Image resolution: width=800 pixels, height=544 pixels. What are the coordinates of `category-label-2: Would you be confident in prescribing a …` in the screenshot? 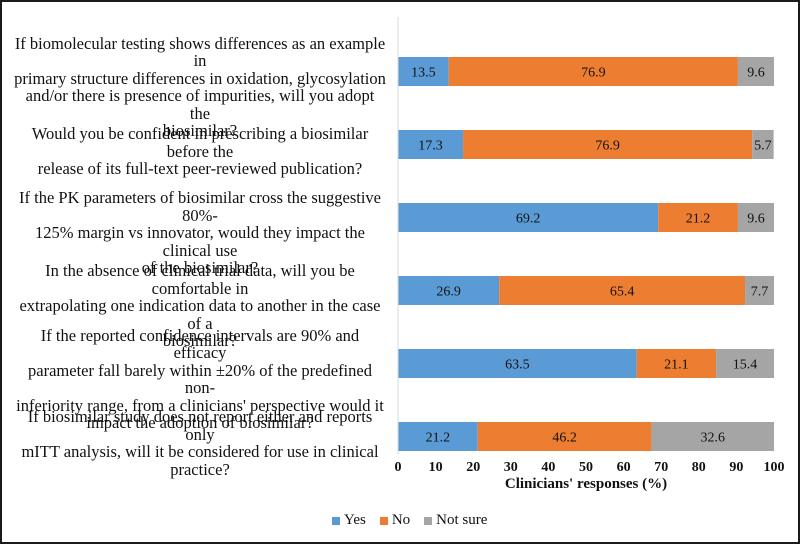 It's located at (200, 151).